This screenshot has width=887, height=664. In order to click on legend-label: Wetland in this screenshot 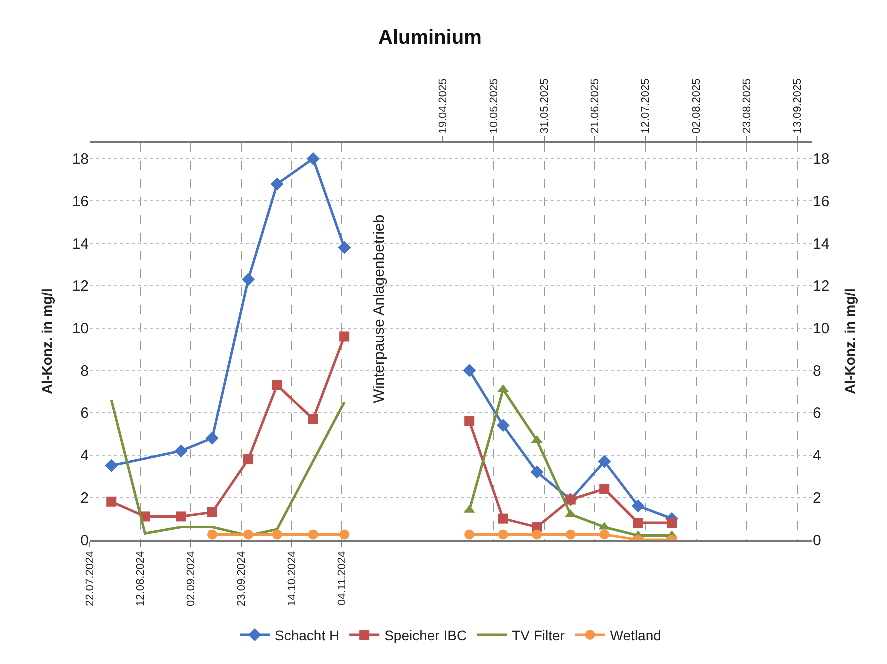, I will do `click(636, 635)`.